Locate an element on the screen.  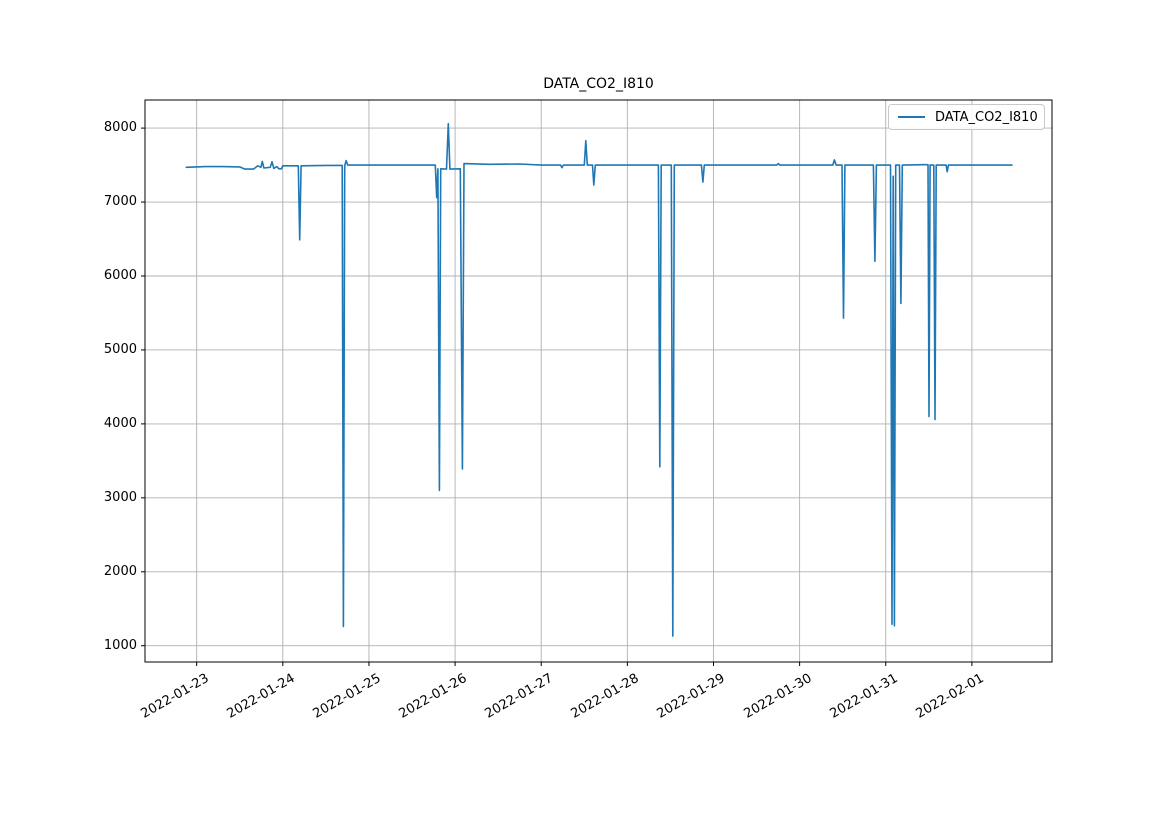
legend-label: DATA_CO2_I810 is located at coordinates (986, 117).